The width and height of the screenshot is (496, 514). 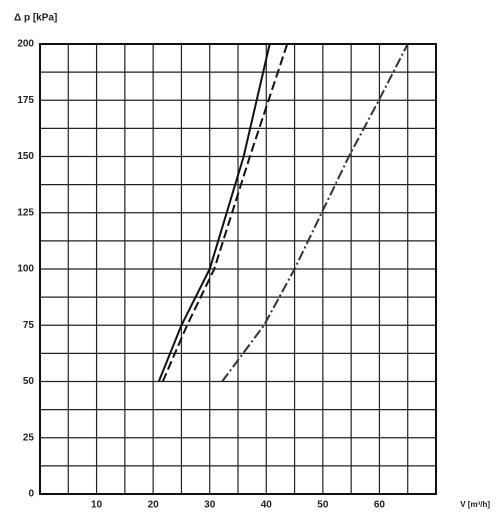 What do you see at coordinates (25, 269) in the screenshot?
I see `y-tick-label: 100` at bounding box center [25, 269].